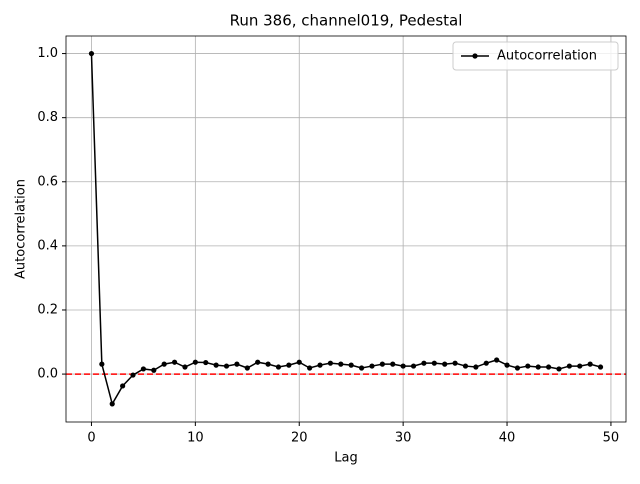  I want to click on x-tick-label: 10, so click(195, 438).